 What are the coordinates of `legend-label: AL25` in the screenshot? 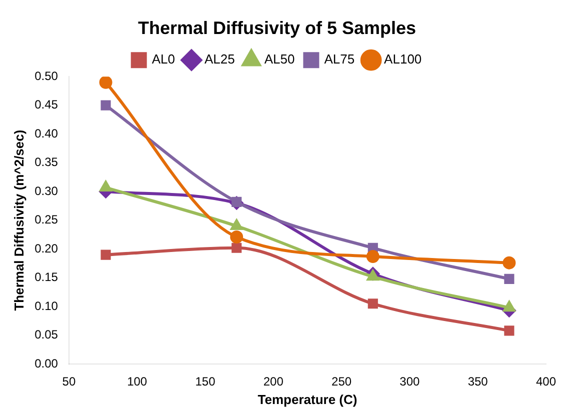 It's located at (219, 59).